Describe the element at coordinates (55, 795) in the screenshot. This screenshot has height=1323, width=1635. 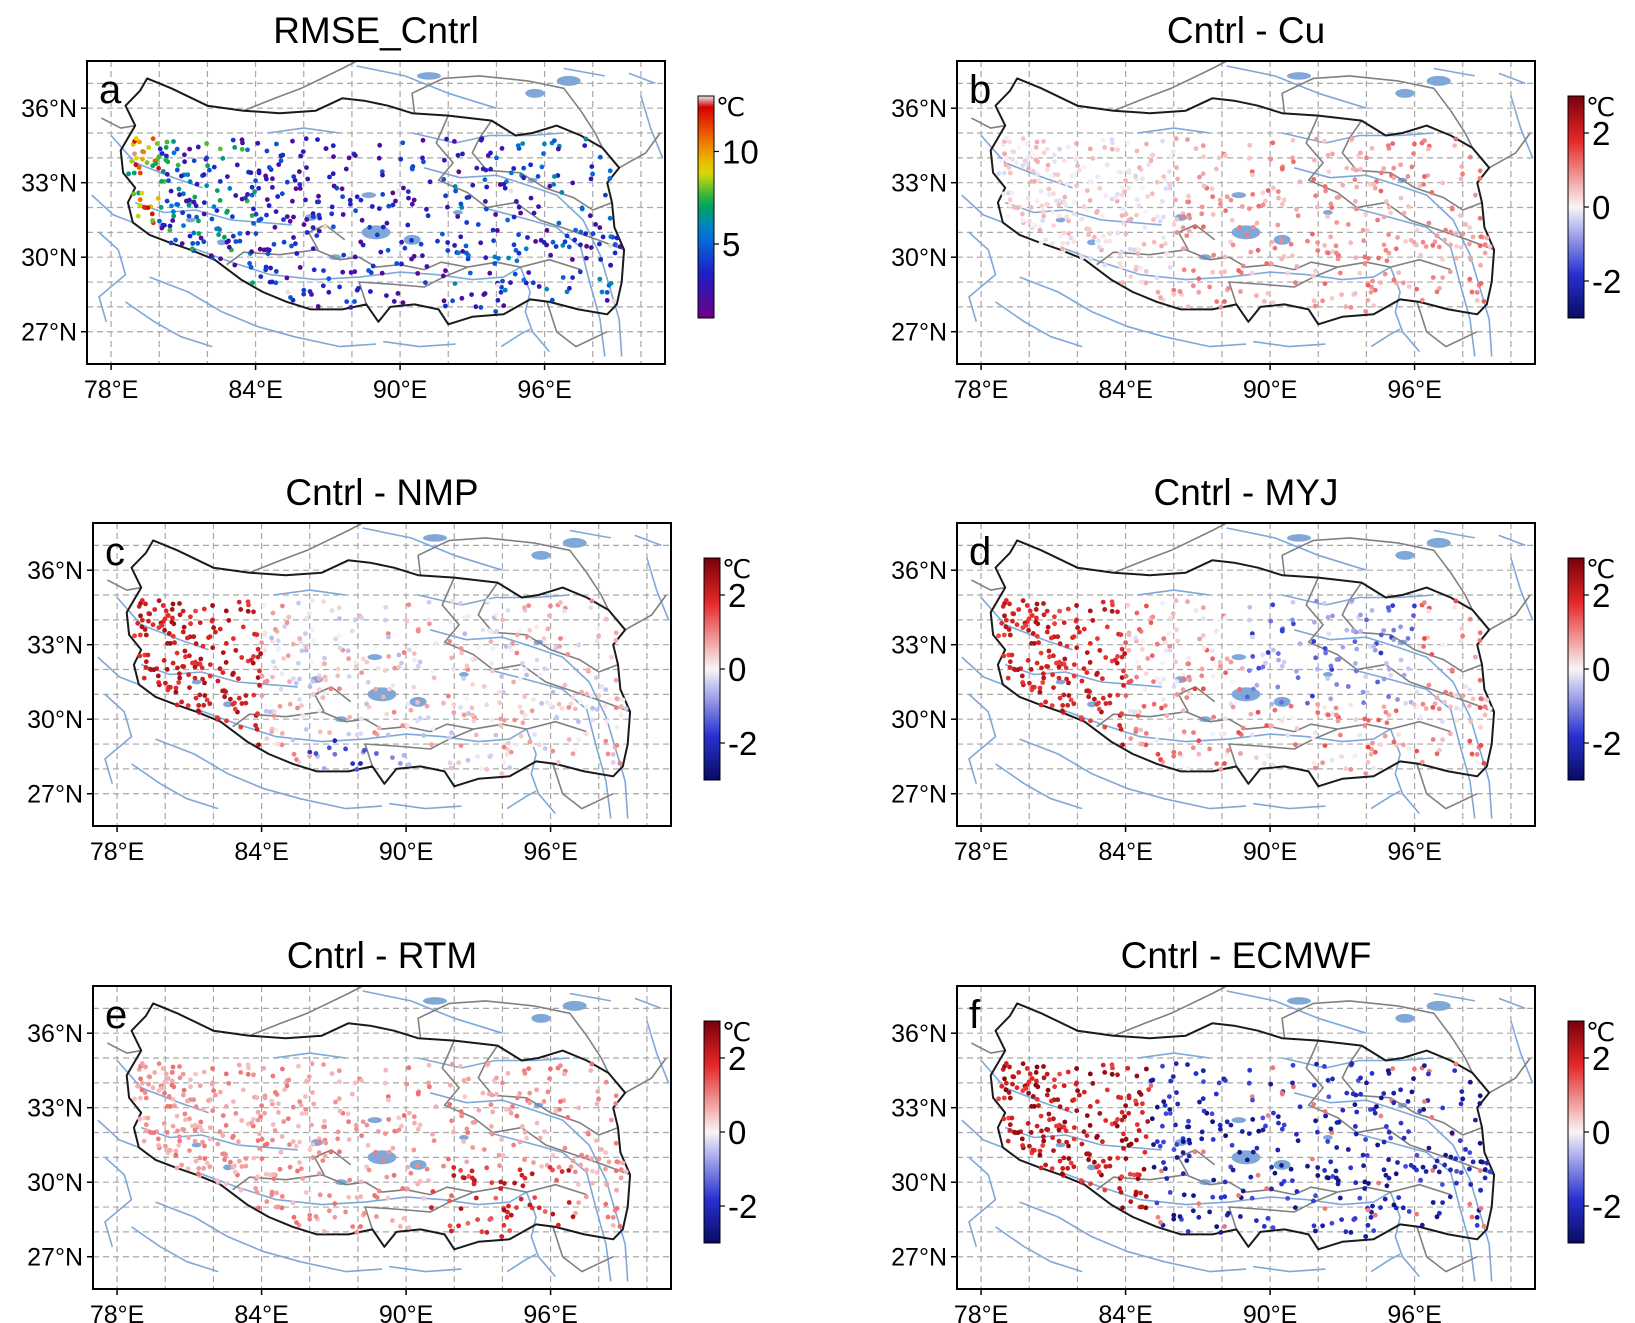
I see `lat-tick-label: 27°N` at that location.